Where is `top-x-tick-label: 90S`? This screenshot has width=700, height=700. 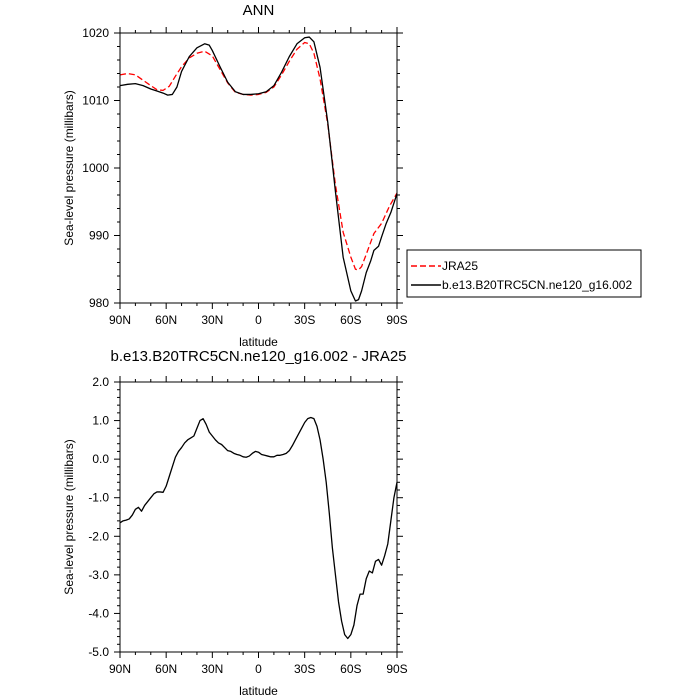
top-x-tick-label: 90S is located at coordinates (396, 320).